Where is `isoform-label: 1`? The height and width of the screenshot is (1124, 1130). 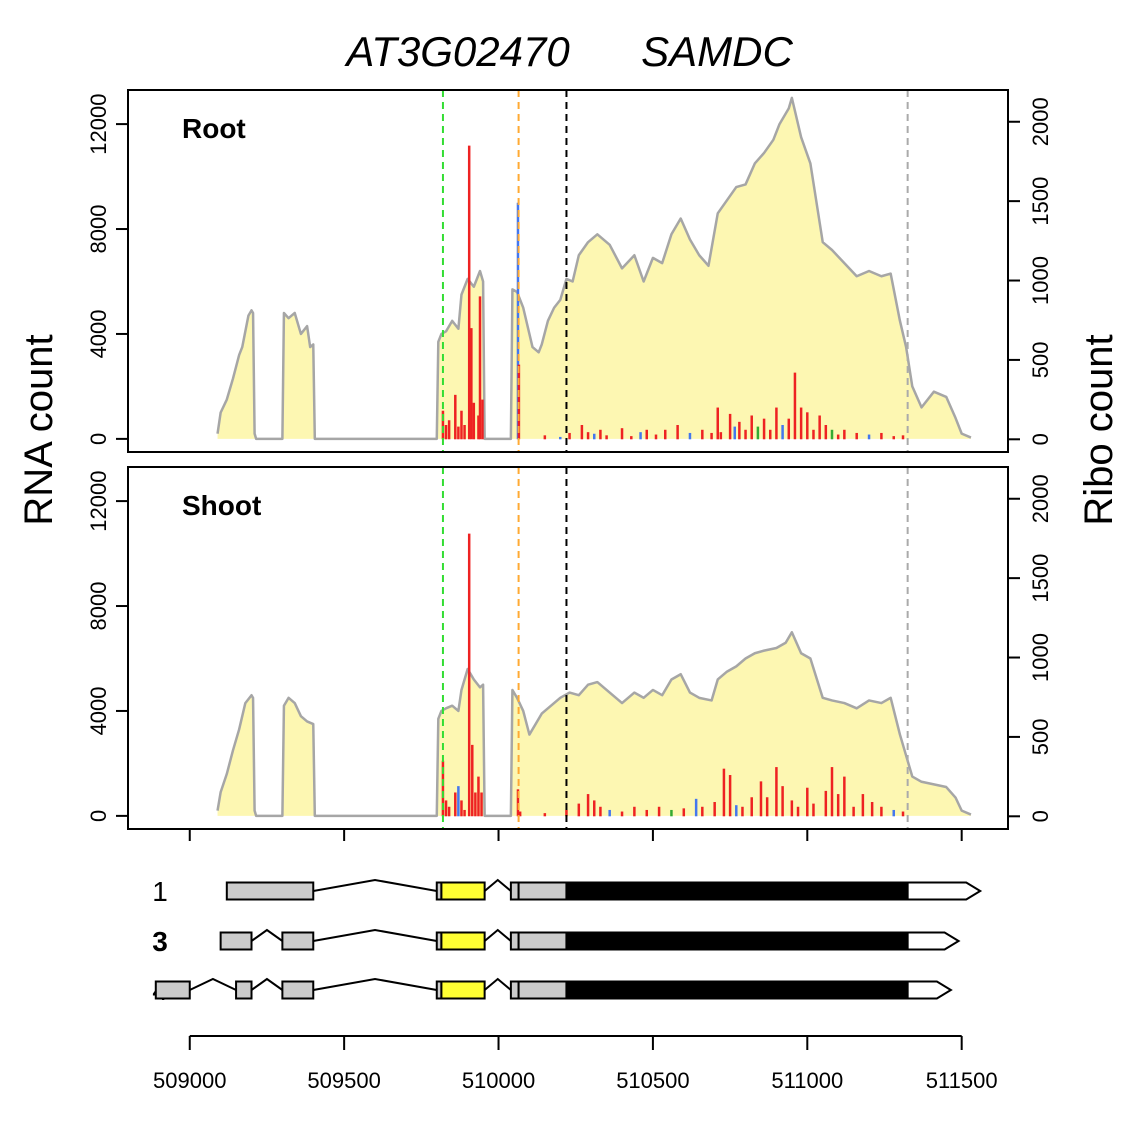 isoform-label: 1 is located at coordinates (160, 891).